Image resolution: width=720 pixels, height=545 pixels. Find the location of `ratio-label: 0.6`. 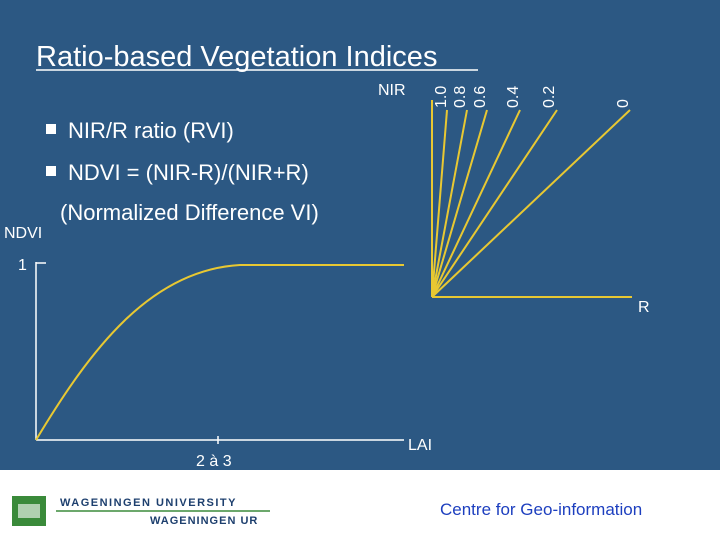

ratio-label: 0.6 is located at coordinates (480, 97).